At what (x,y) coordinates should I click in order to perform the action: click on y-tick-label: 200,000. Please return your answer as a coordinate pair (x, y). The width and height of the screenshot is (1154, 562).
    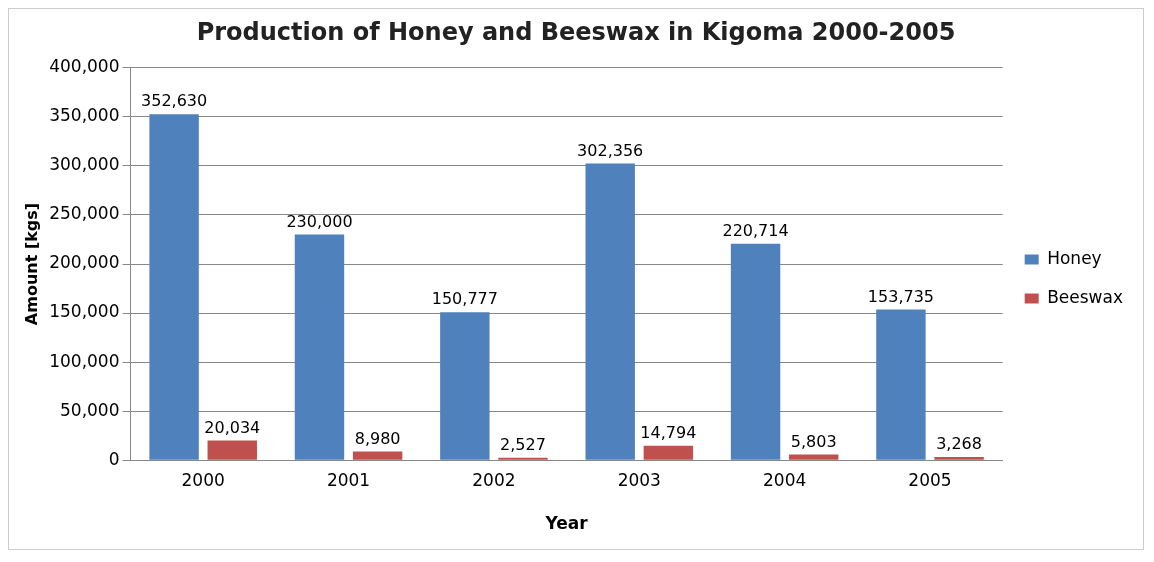
    Looking at the image, I should click on (84, 262).